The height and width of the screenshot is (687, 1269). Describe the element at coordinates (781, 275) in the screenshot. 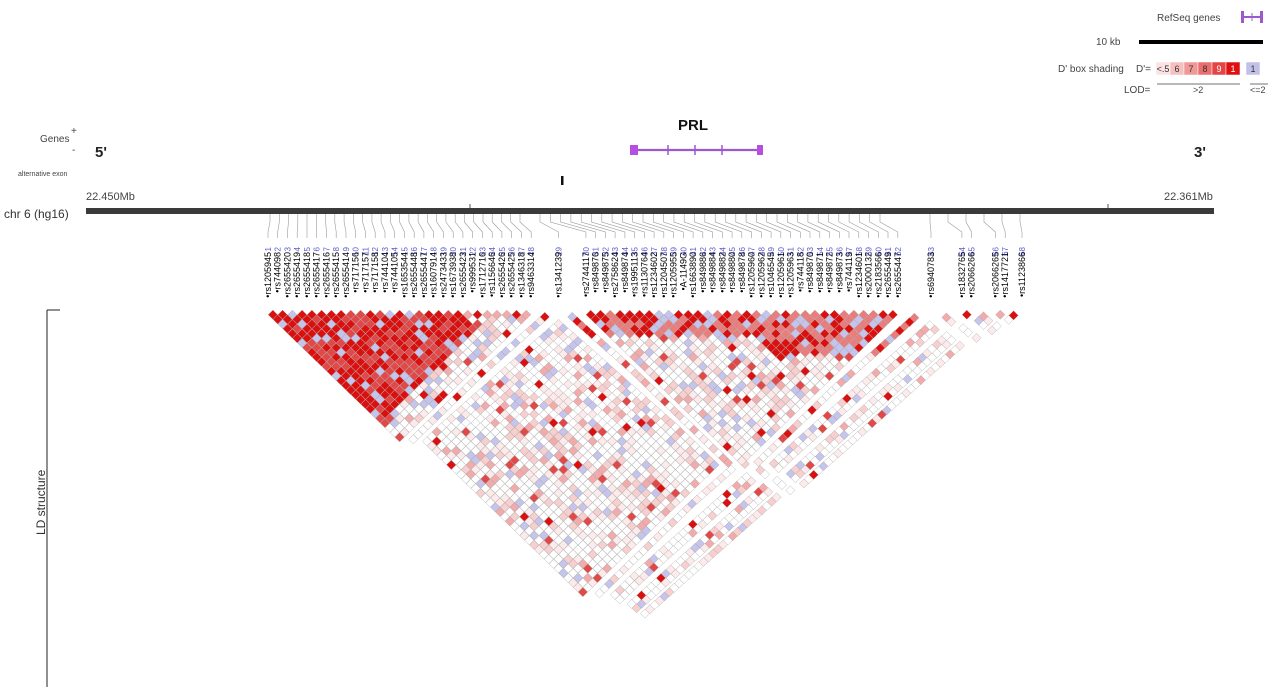

I see `snp-id-label: •rs1205961` at that location.